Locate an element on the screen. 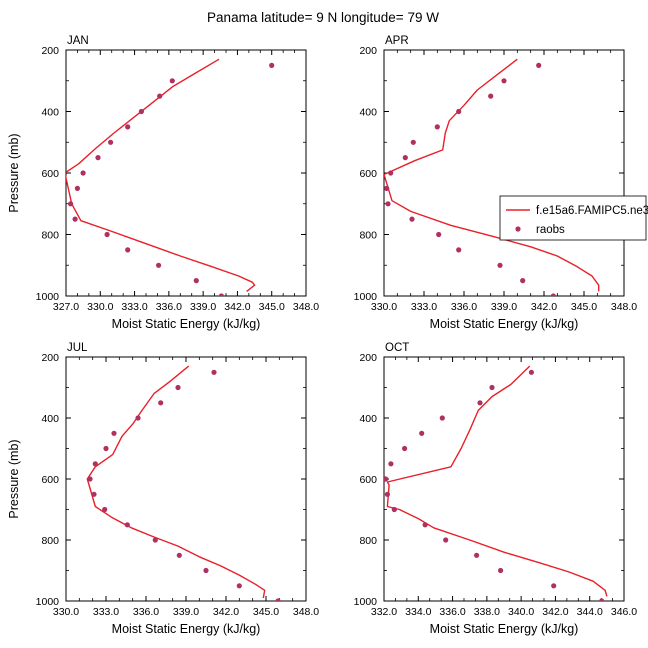 This screenshot has height=648, width=648. x-tick-label: 346.0 is located at coordinates (624, 612).